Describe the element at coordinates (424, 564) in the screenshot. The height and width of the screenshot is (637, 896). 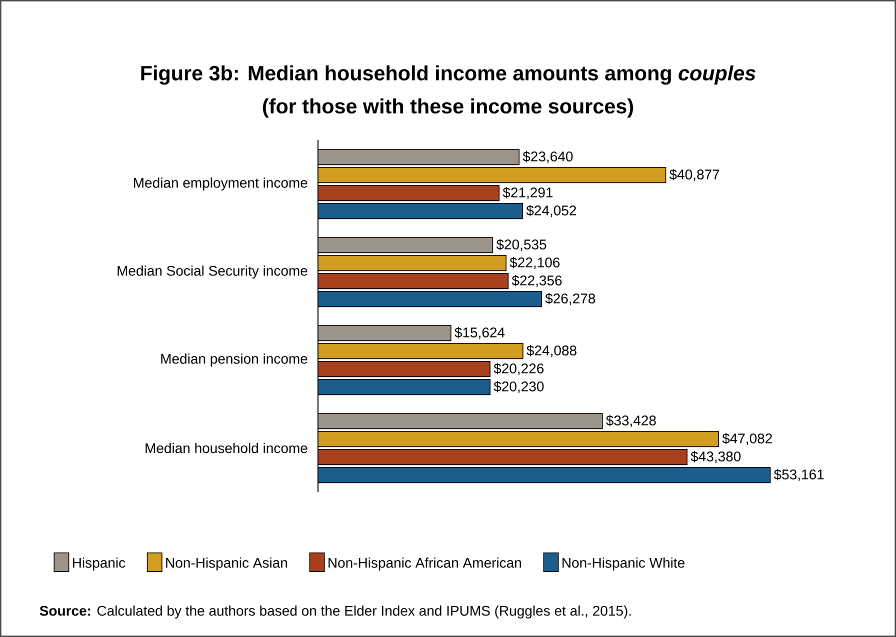
I see `legend-label: Non-Hispanic African American` at that location.